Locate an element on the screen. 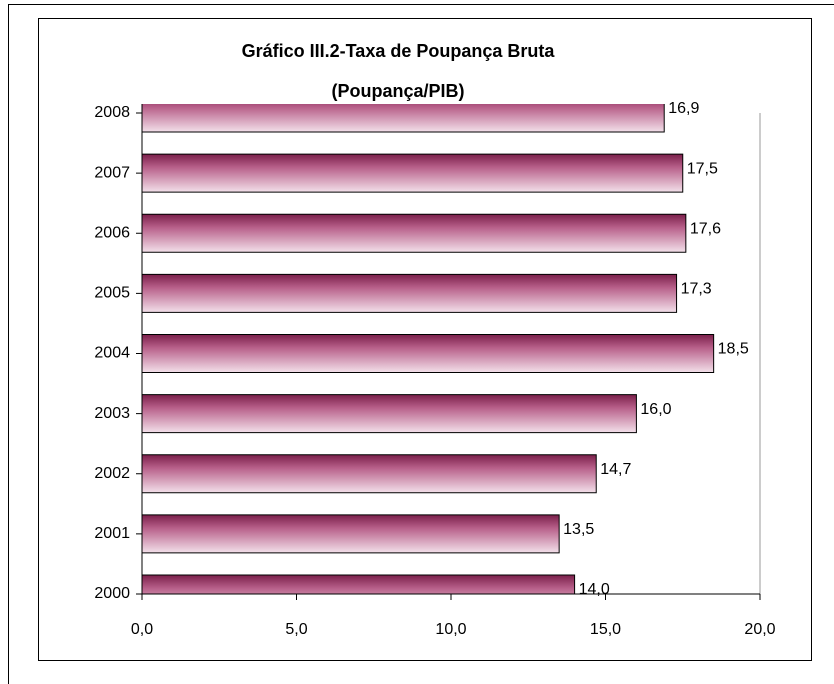 The height and width of the screenshot is (684, 834). data-label: 17,3 is located at coordinates (696, 289).